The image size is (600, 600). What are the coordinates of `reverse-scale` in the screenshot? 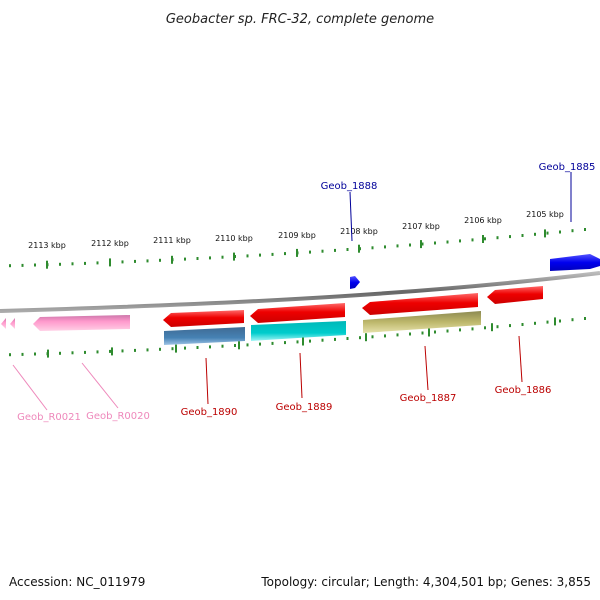 It's located at (297, 337).